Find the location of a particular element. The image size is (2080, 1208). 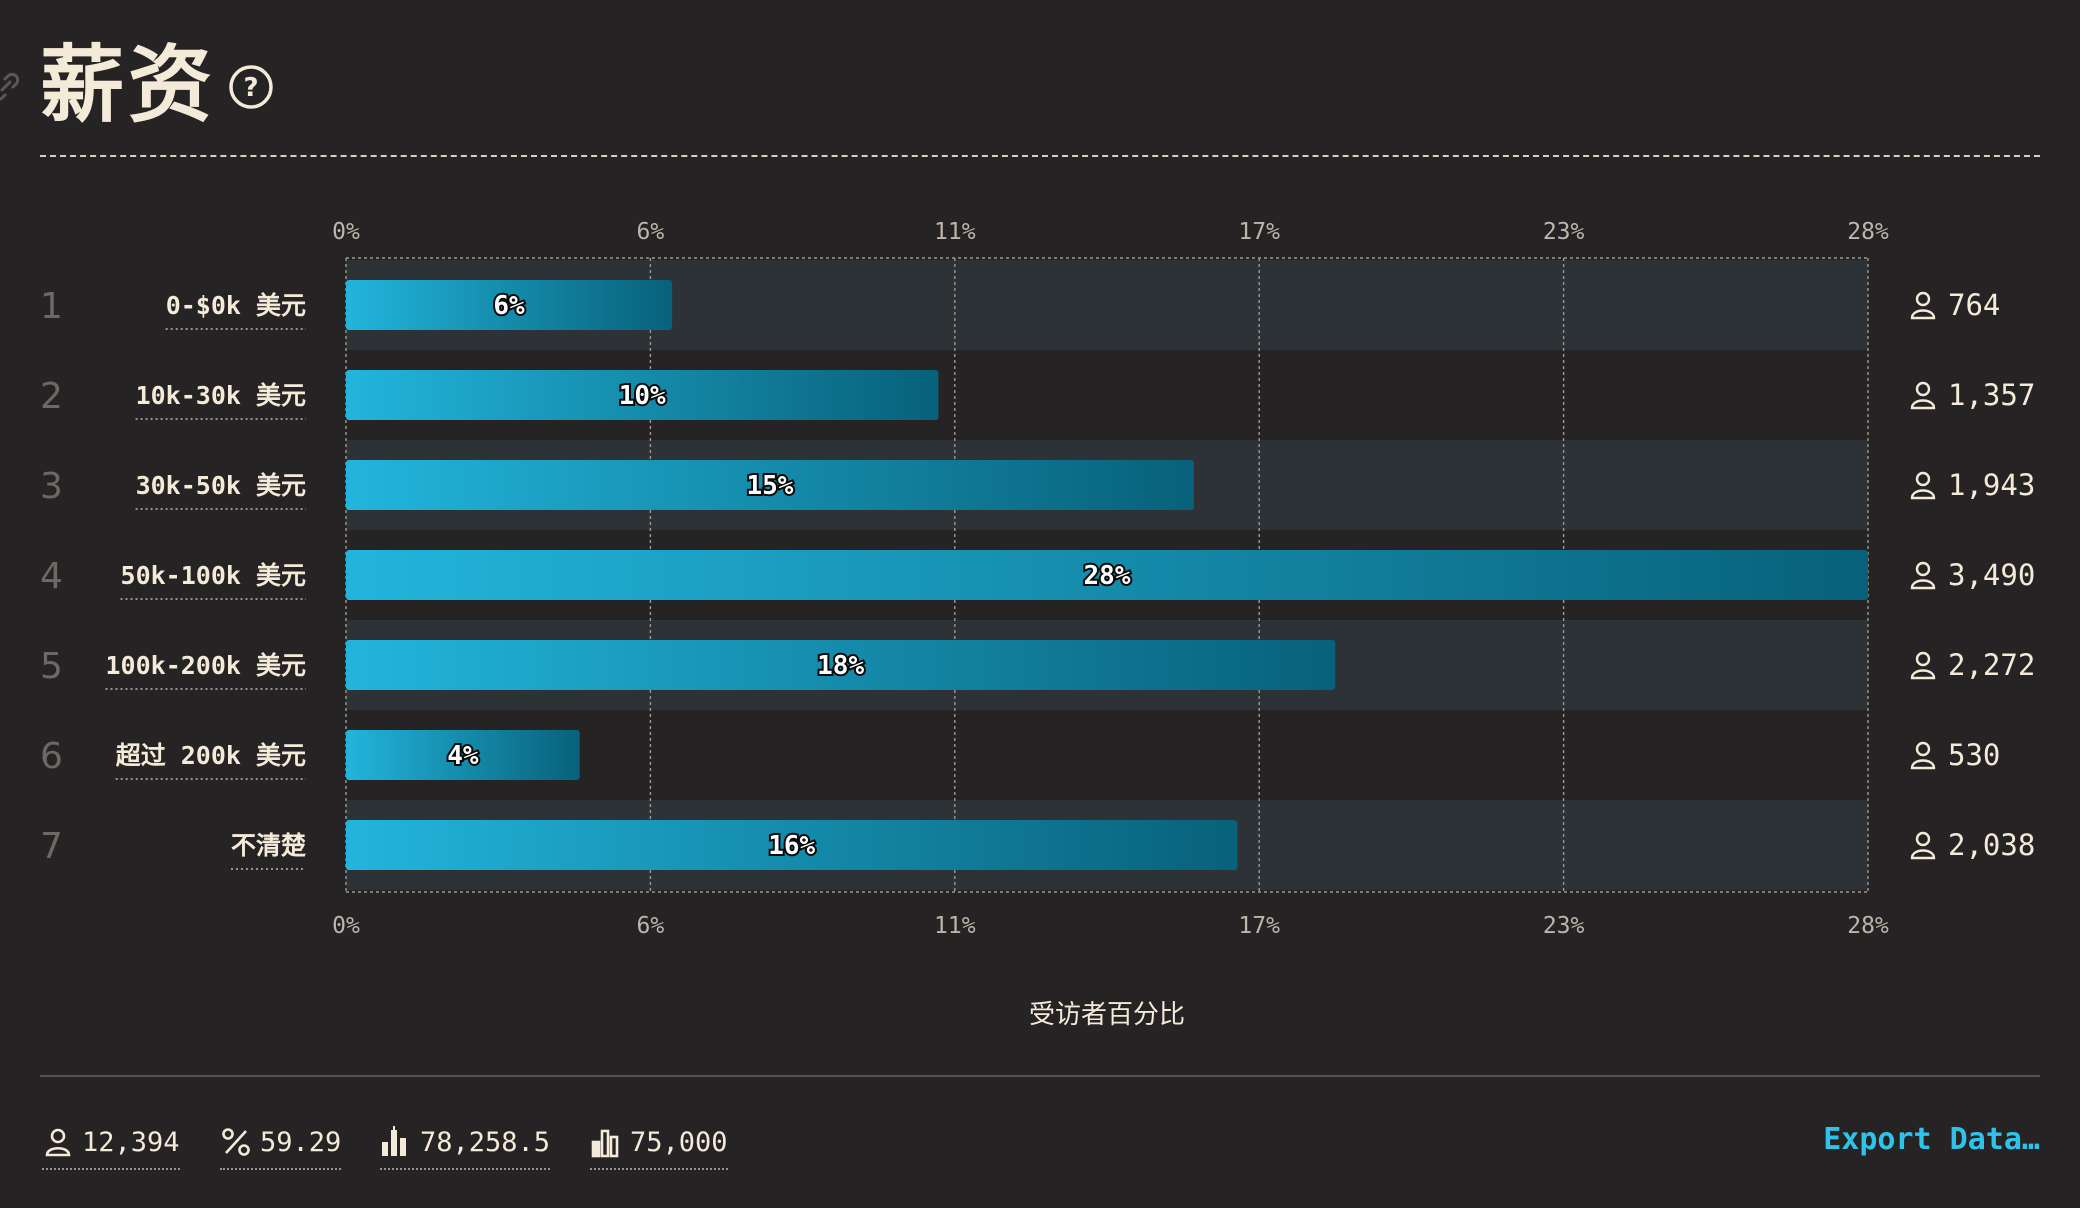

stat-median: 75,000 is located at coordinates (659, 1145).